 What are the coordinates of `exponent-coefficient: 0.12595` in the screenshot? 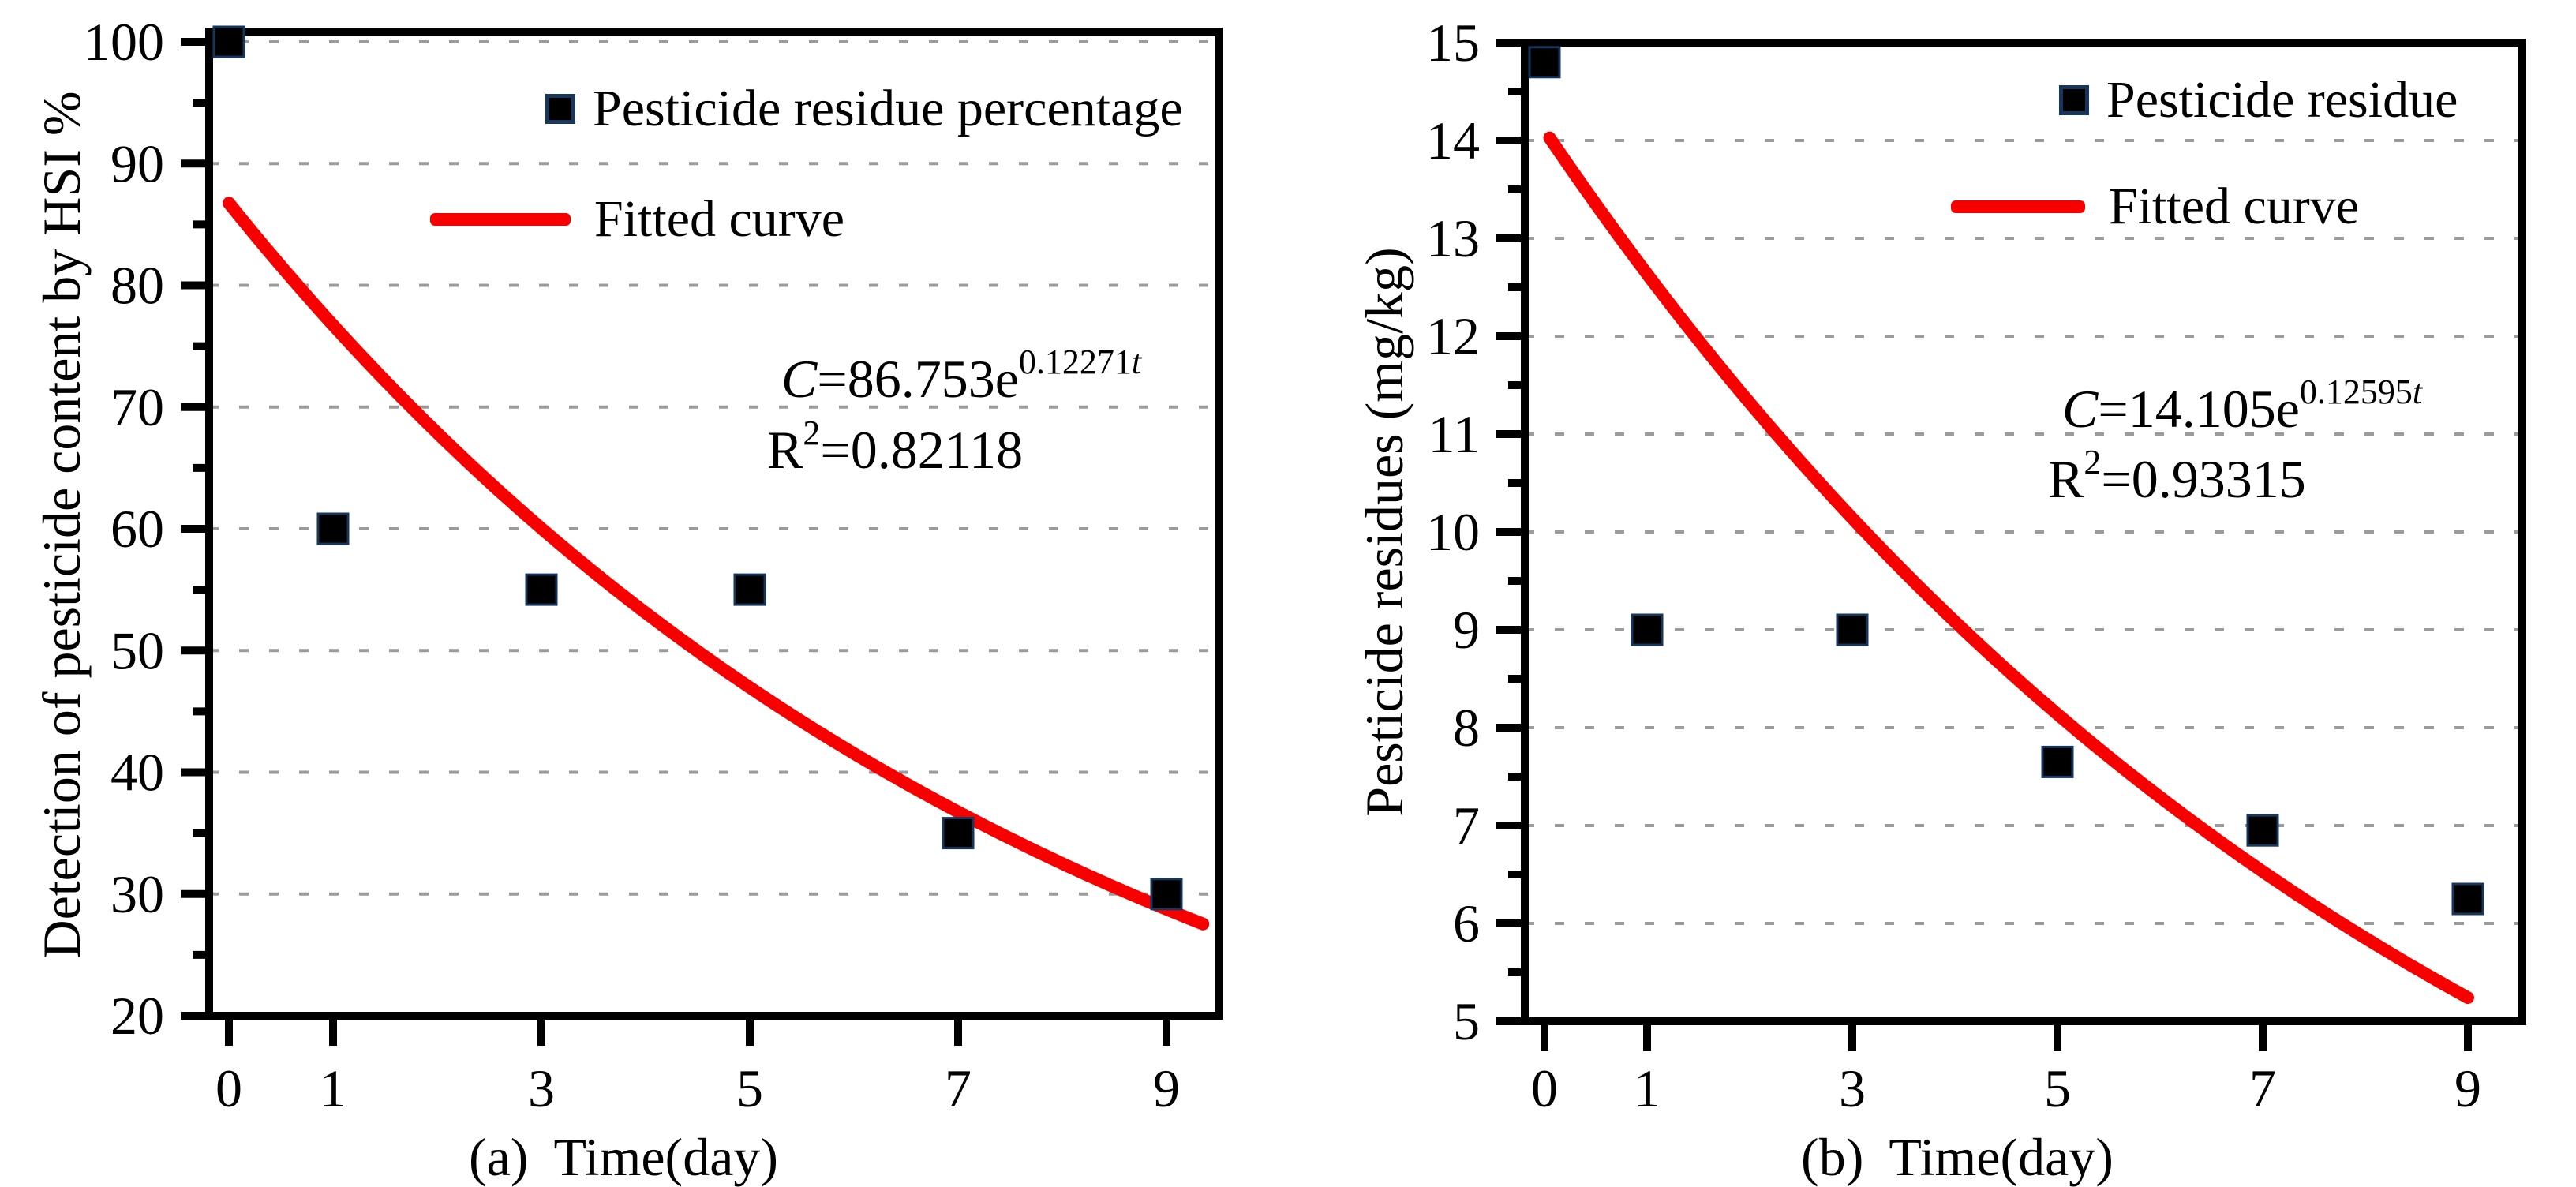 It's located at (2356, 392).